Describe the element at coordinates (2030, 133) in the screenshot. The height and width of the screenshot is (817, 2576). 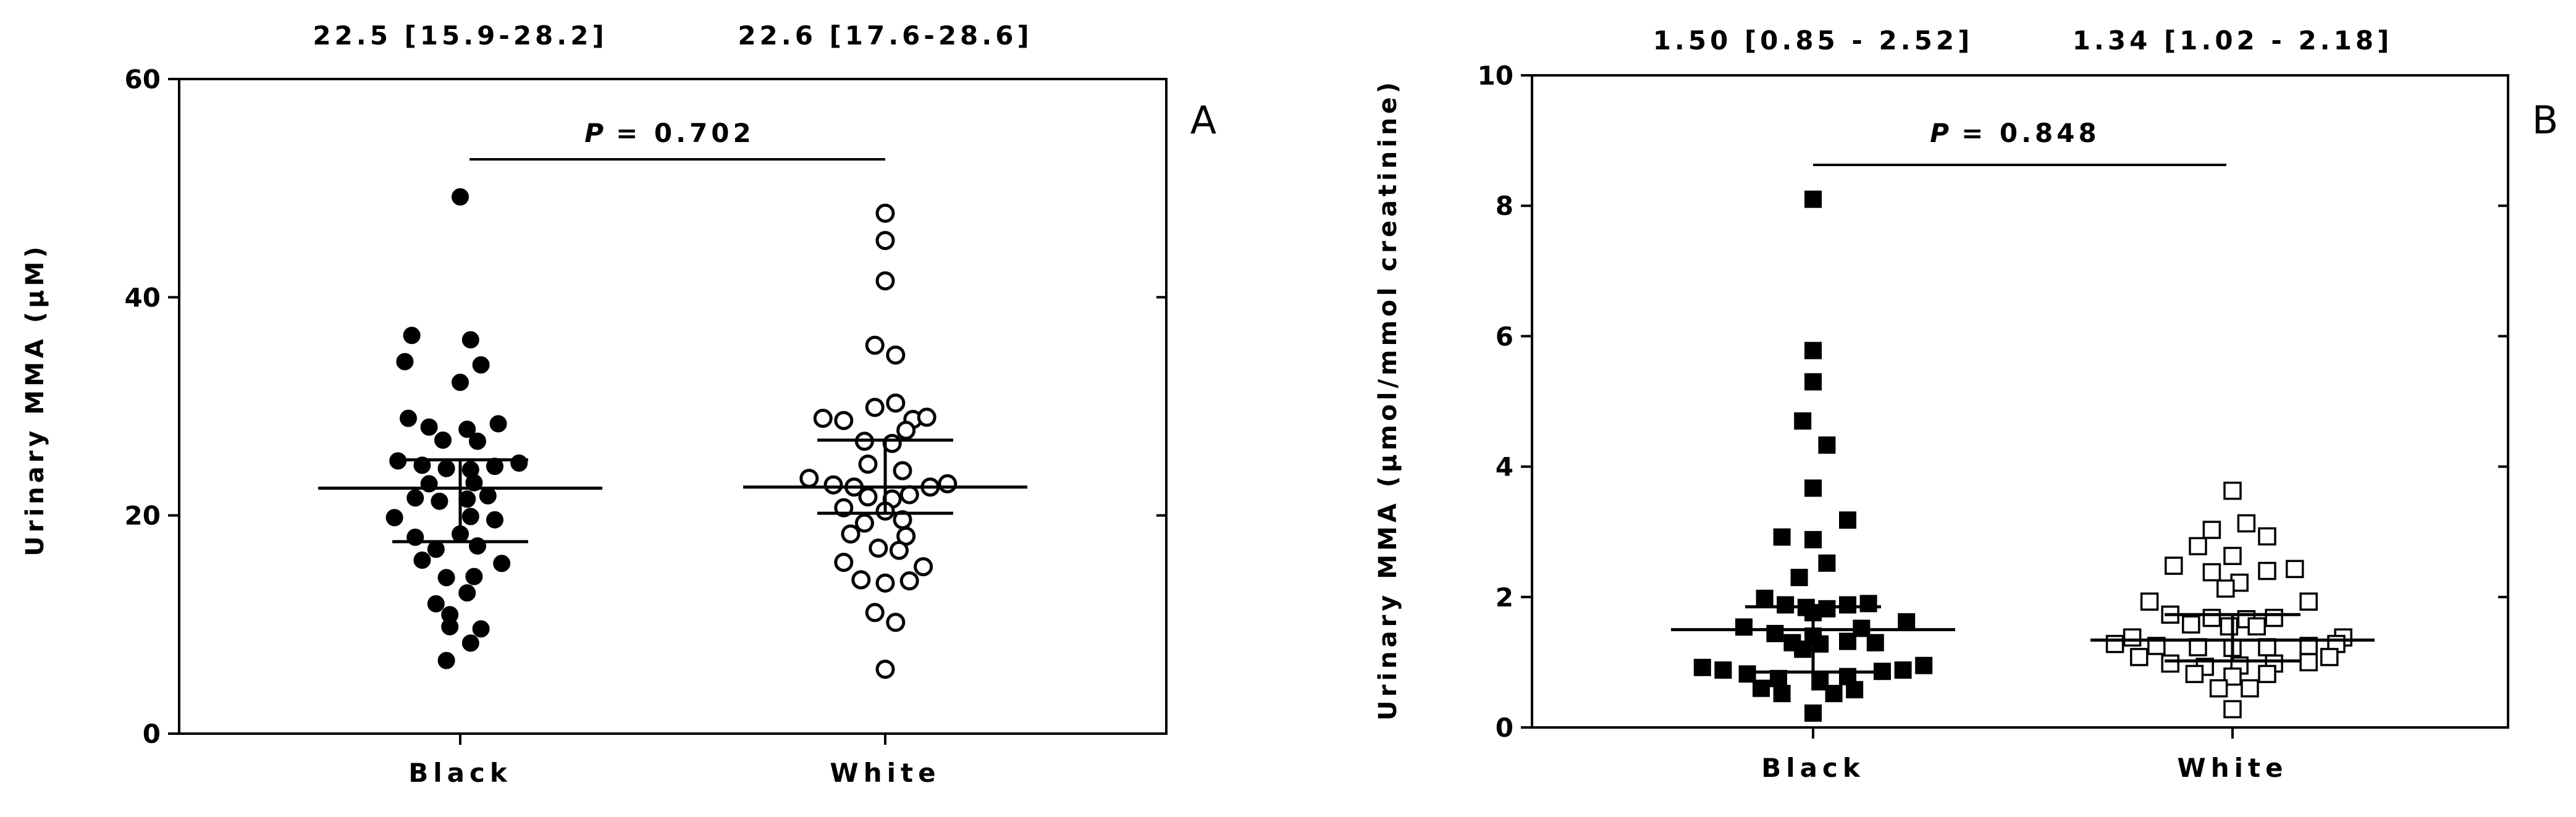
I see `panel-b-p-value: = 0.848` at that location.